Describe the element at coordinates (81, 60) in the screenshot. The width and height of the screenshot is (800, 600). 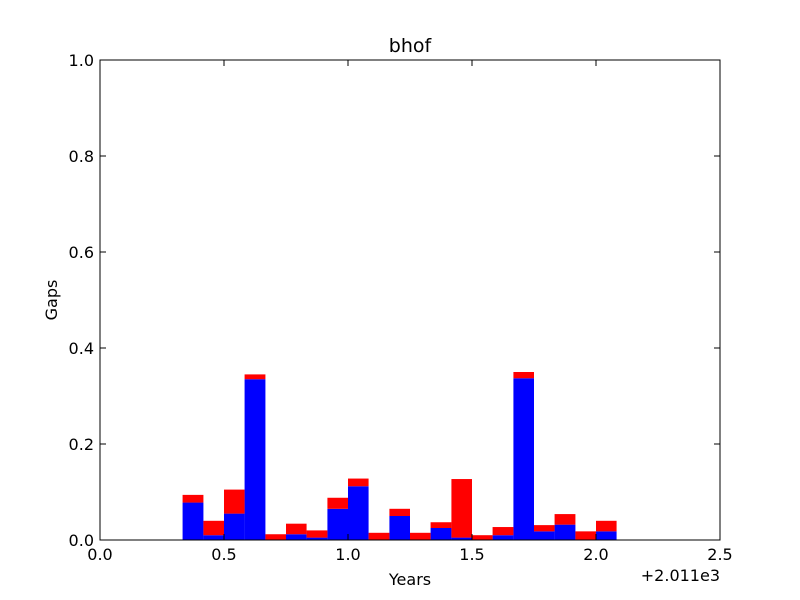
I see `y-tick-label: 1.0` at that location.